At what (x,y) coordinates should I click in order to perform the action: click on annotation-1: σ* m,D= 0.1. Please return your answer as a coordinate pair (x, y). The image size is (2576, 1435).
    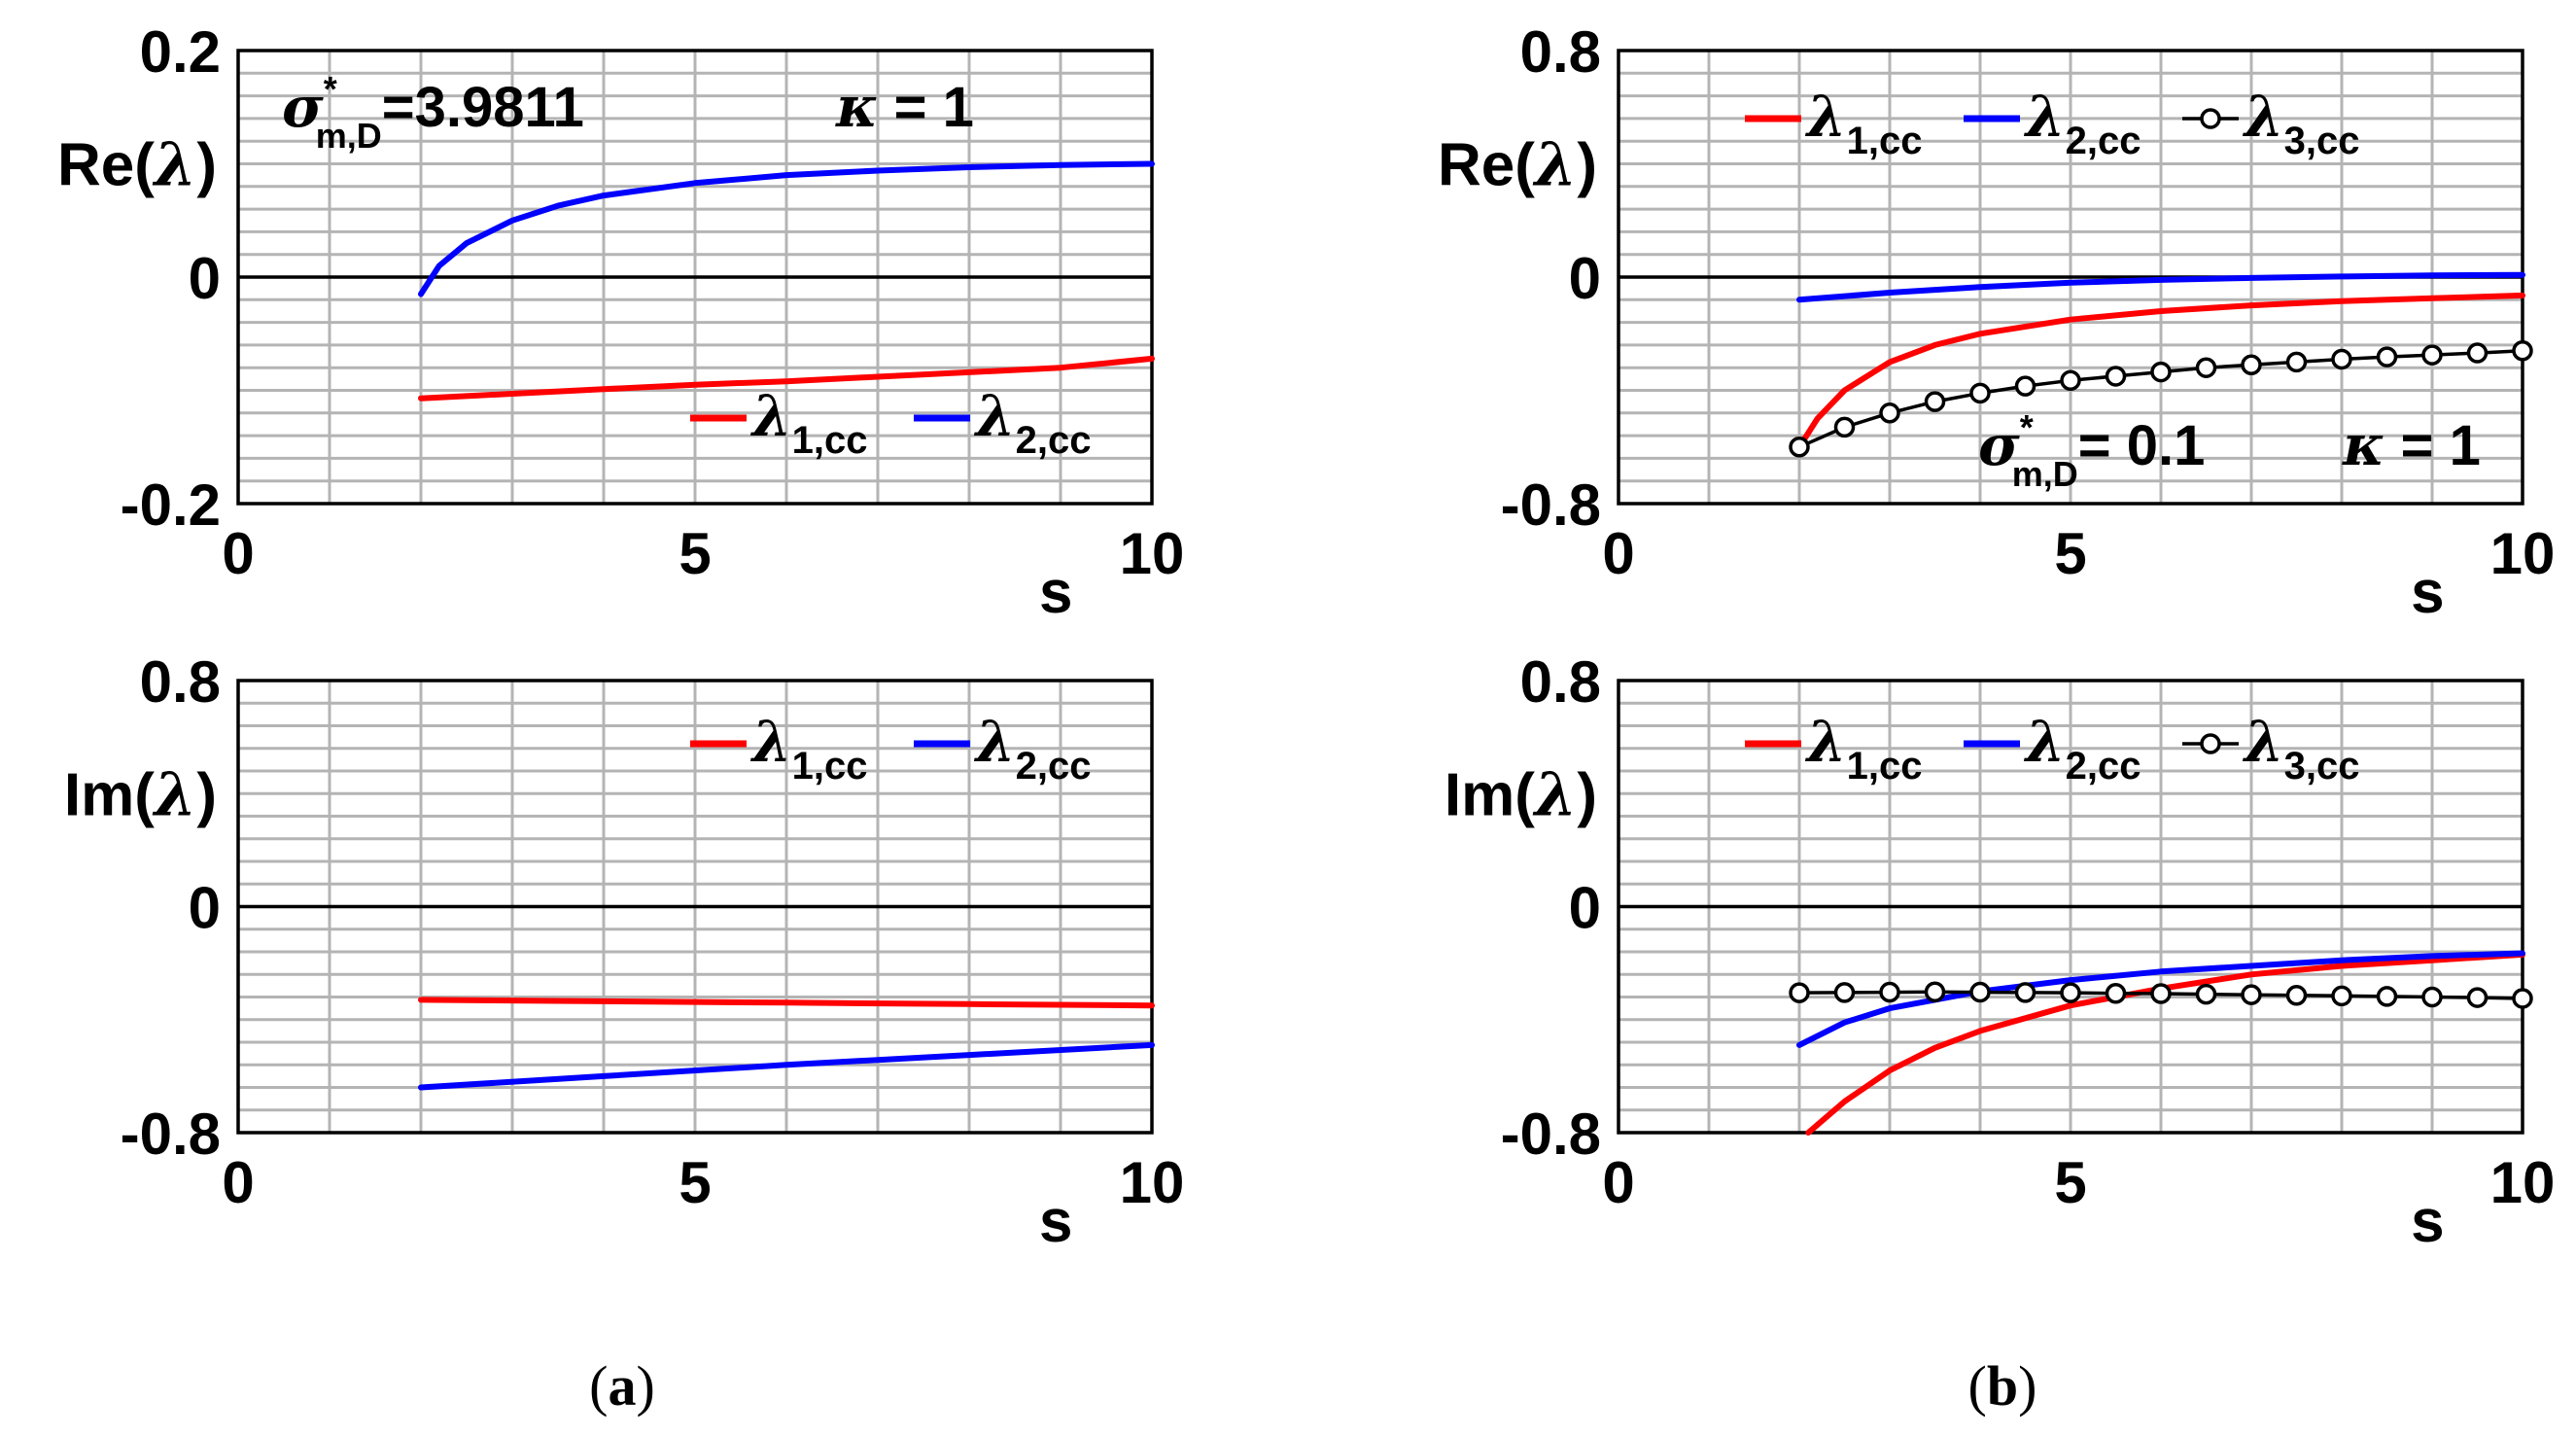
    Looking at the image, I should click on (2091, 450).